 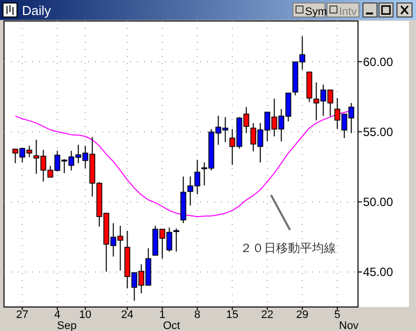 What do you see at coordinates (22, 315) in the screenshot?
I see `x-tick-label: 27` at bounding box center [22, 315].